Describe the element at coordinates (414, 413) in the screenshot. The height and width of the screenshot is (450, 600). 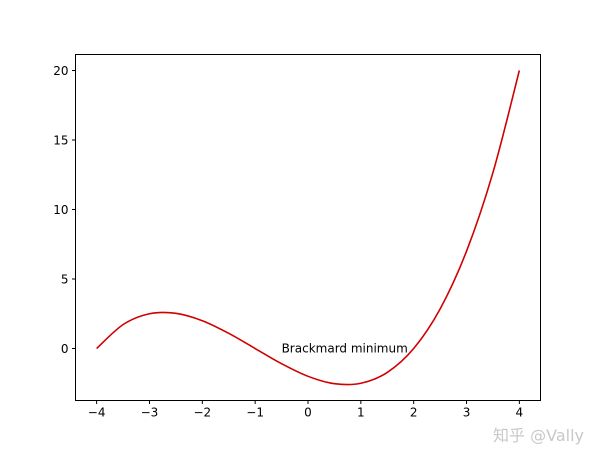
I see `x-tick-label: 2` at that location.